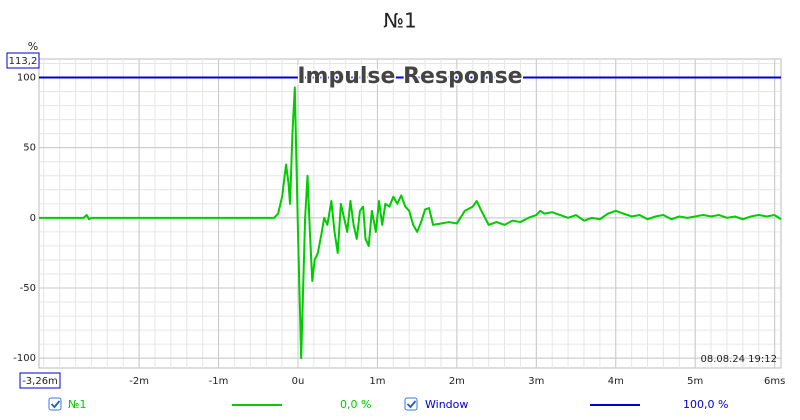 The height and width of the screenshot is (420, 800). Describe the element at coordinates (705, 404) in the screenshot. I see `legend-readout: 100,0 %` at that location.